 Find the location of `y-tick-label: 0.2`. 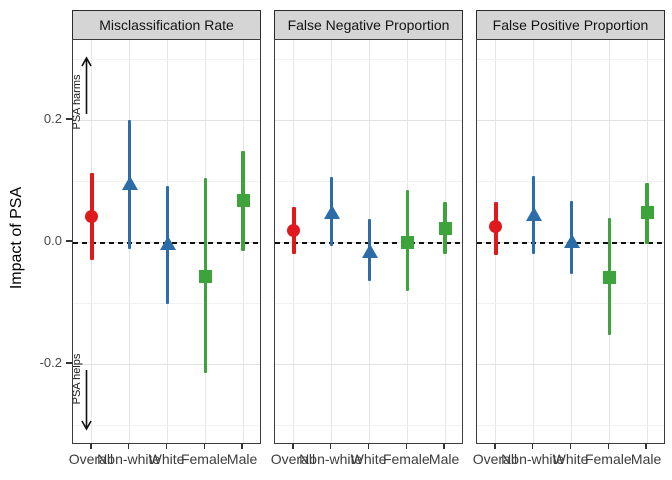

y-tick-label: 0.2 is located at coordinates (52, 118).